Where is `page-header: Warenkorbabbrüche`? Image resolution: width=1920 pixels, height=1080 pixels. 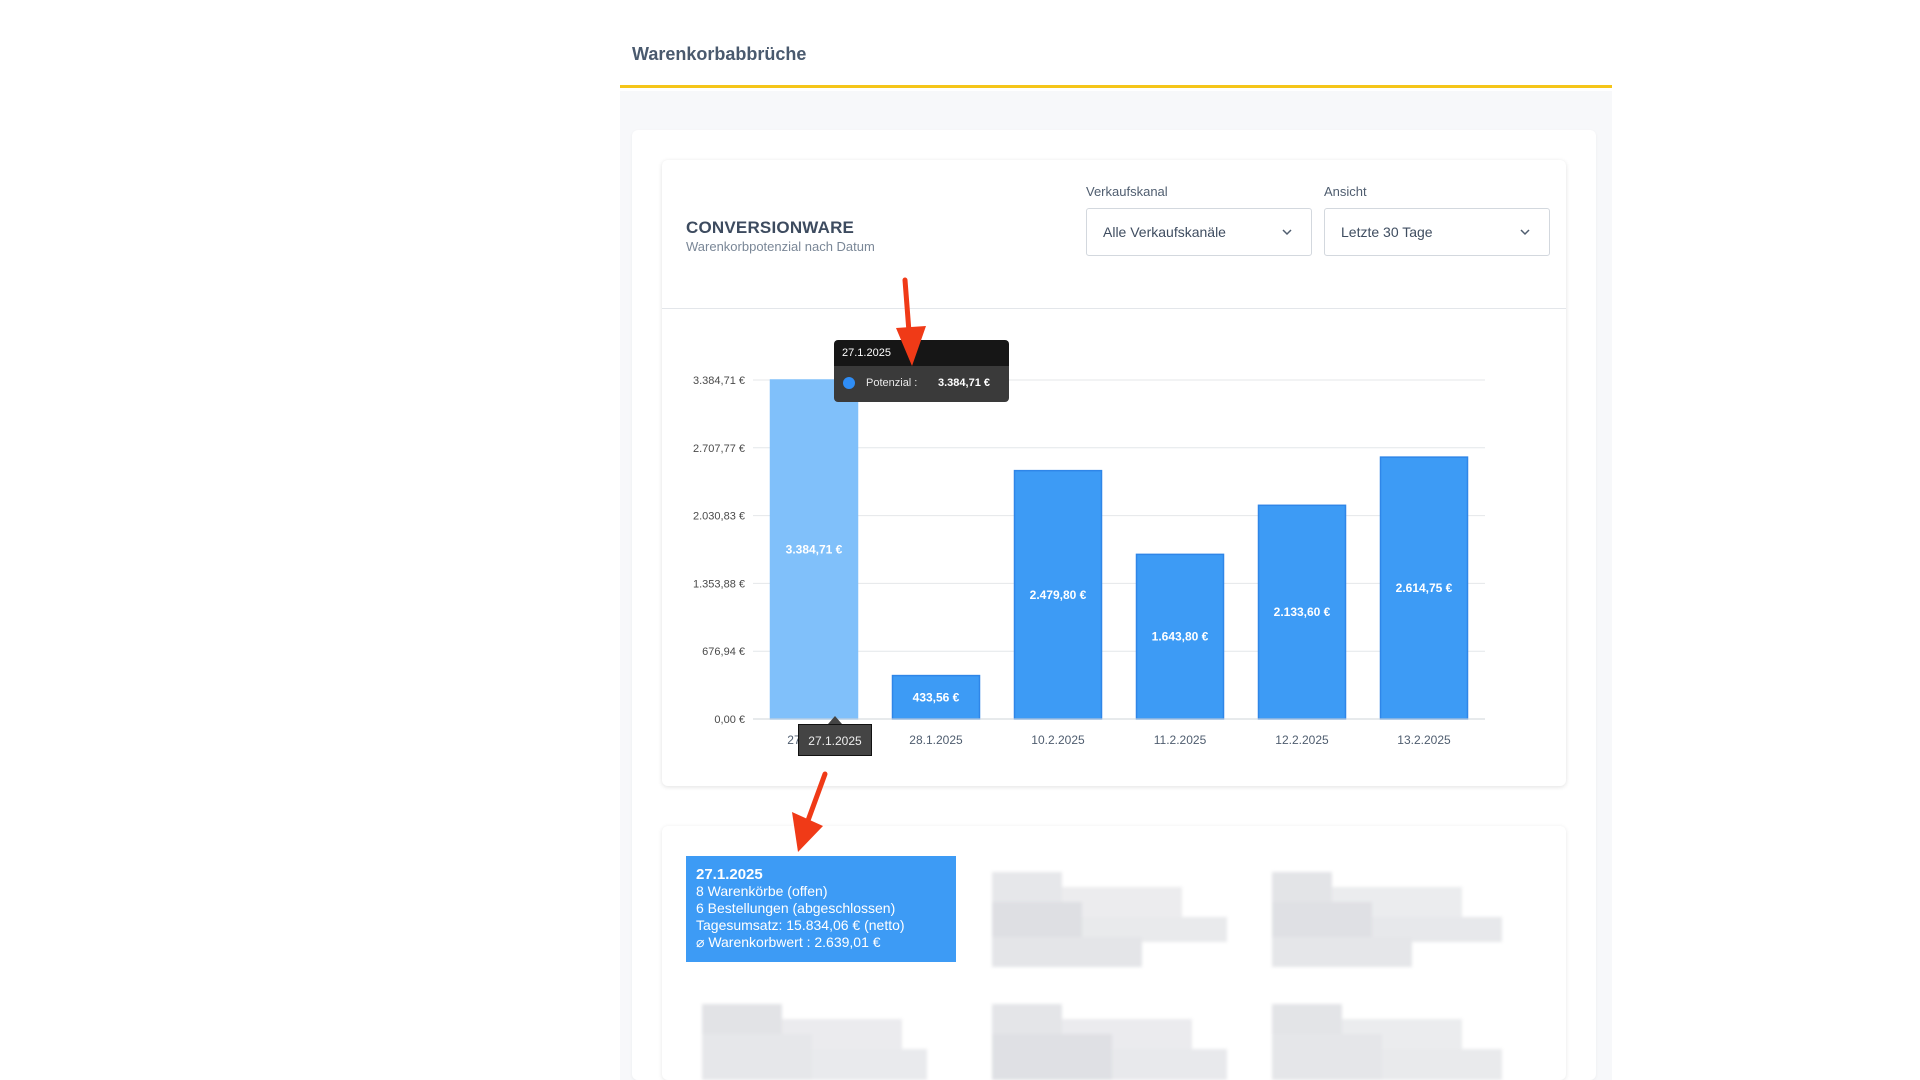
page-header: Warenkorbabbrüche is located at coordinates (1116, 44).